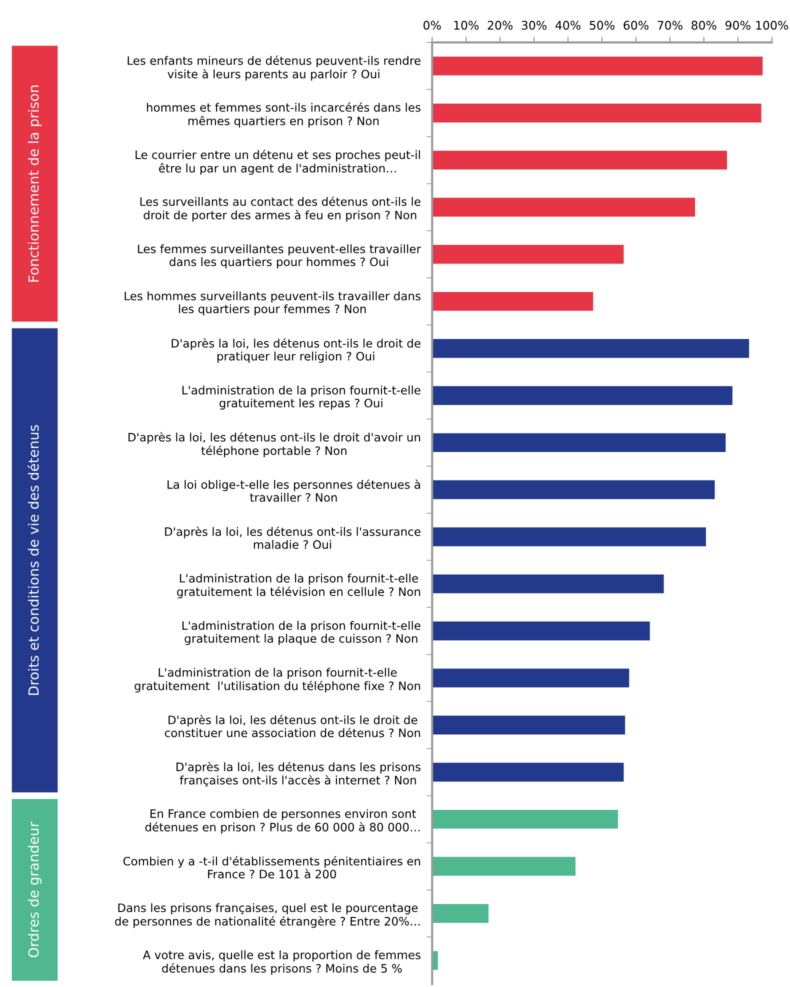  I want to click on y-tick-label: Les enfants mineurs de détenus peuvent-ils rendre visite à leurs parents au parloir ? Oui, so click(274, 68).